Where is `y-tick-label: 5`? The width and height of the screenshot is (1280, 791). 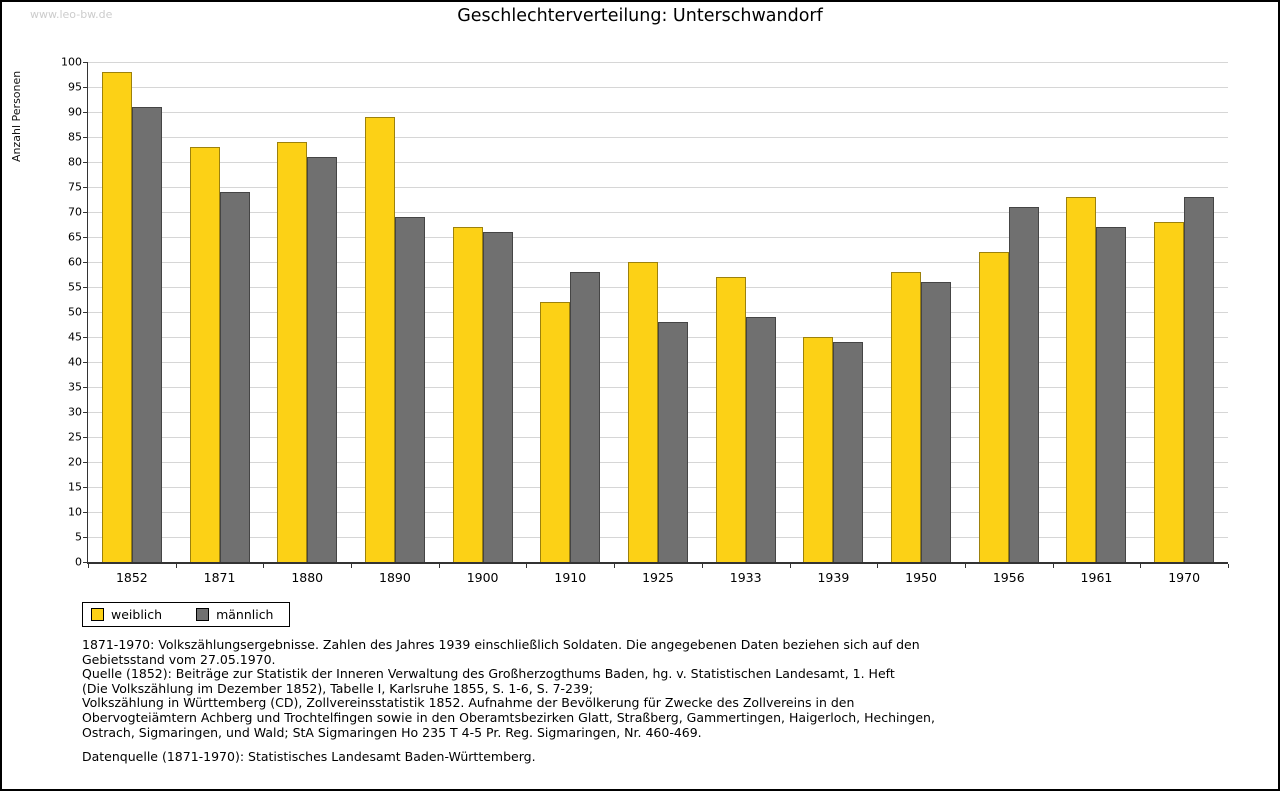
y-tick-label: 5 is located at coordinates (78, 537).